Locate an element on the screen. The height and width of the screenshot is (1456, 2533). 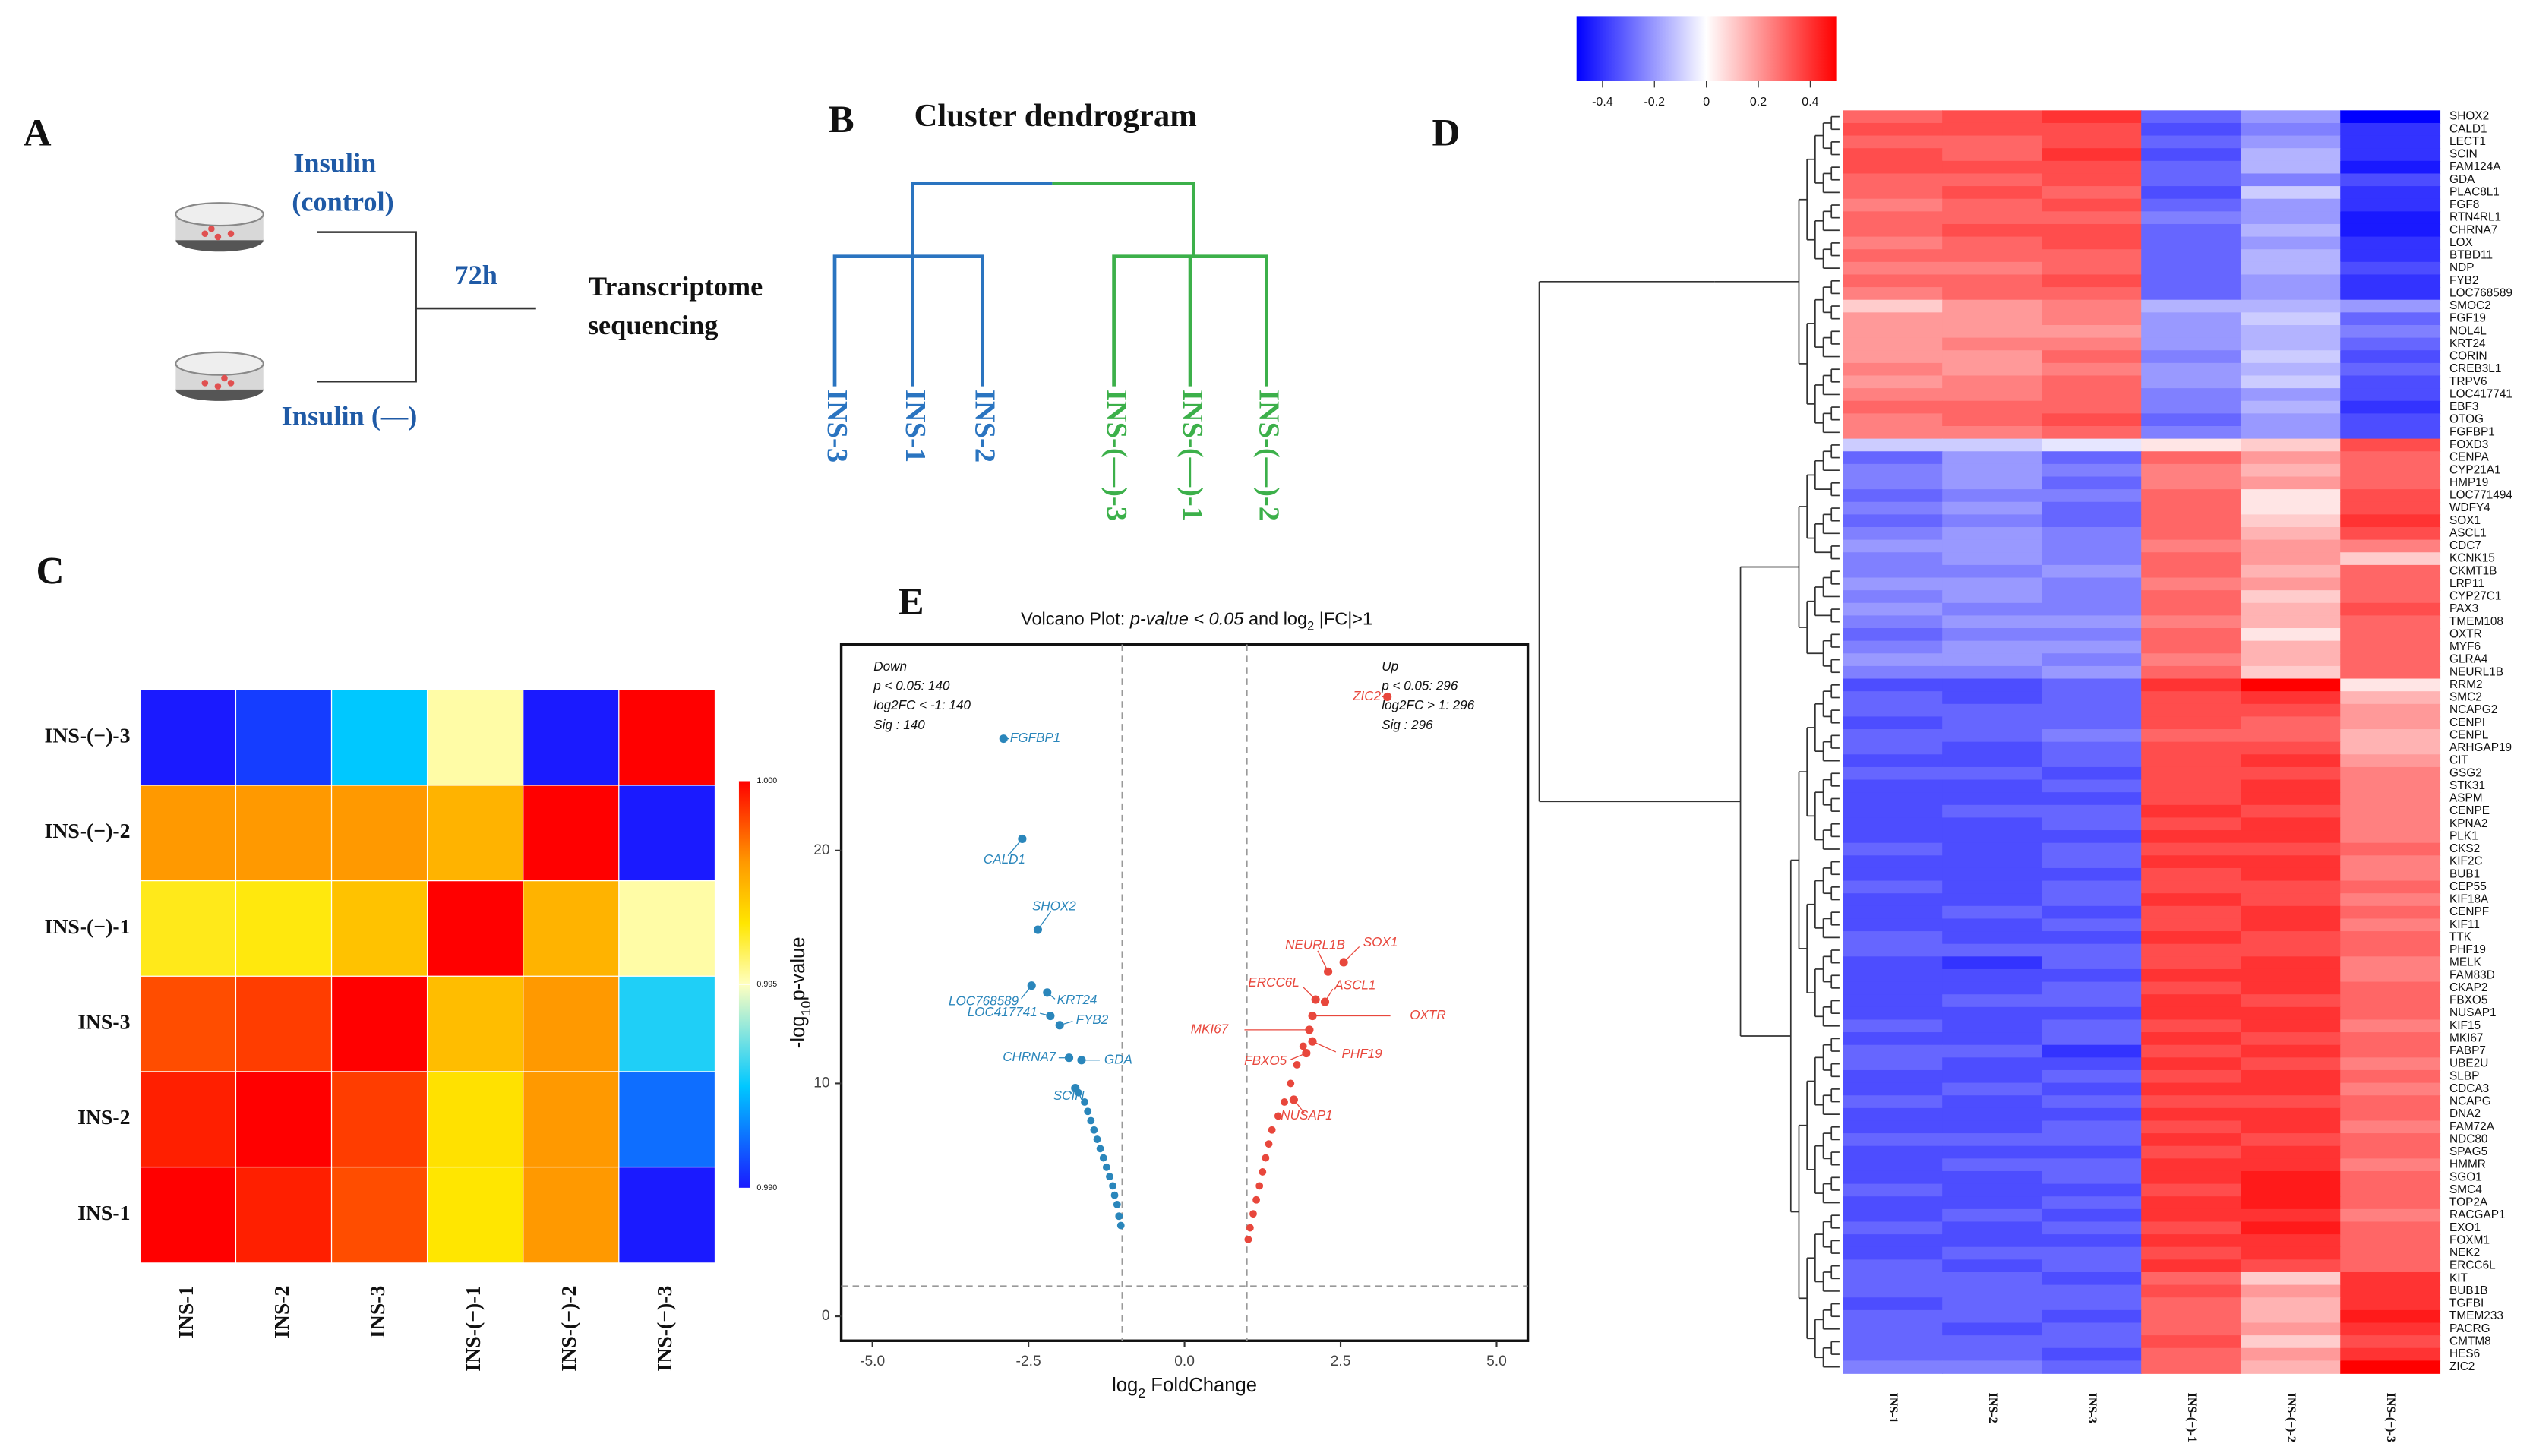
annotation: log2FC > 1: 296 is located at coordinates (1429, 705).